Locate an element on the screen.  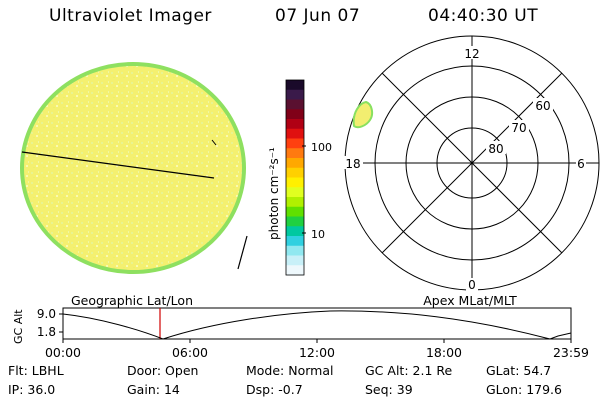
mlat-label-60: 60 is located at coordinates (542, 106).